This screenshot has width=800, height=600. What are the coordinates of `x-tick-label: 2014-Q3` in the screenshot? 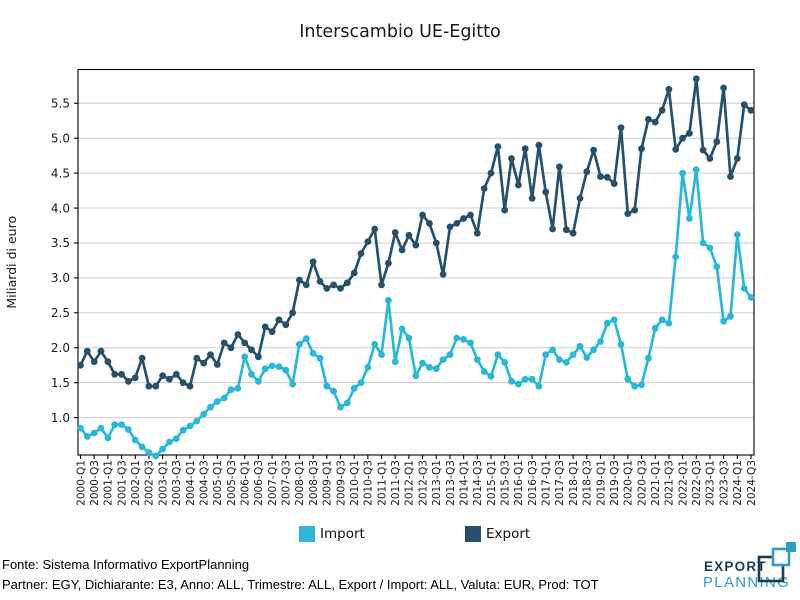 It's located at (478, 483).